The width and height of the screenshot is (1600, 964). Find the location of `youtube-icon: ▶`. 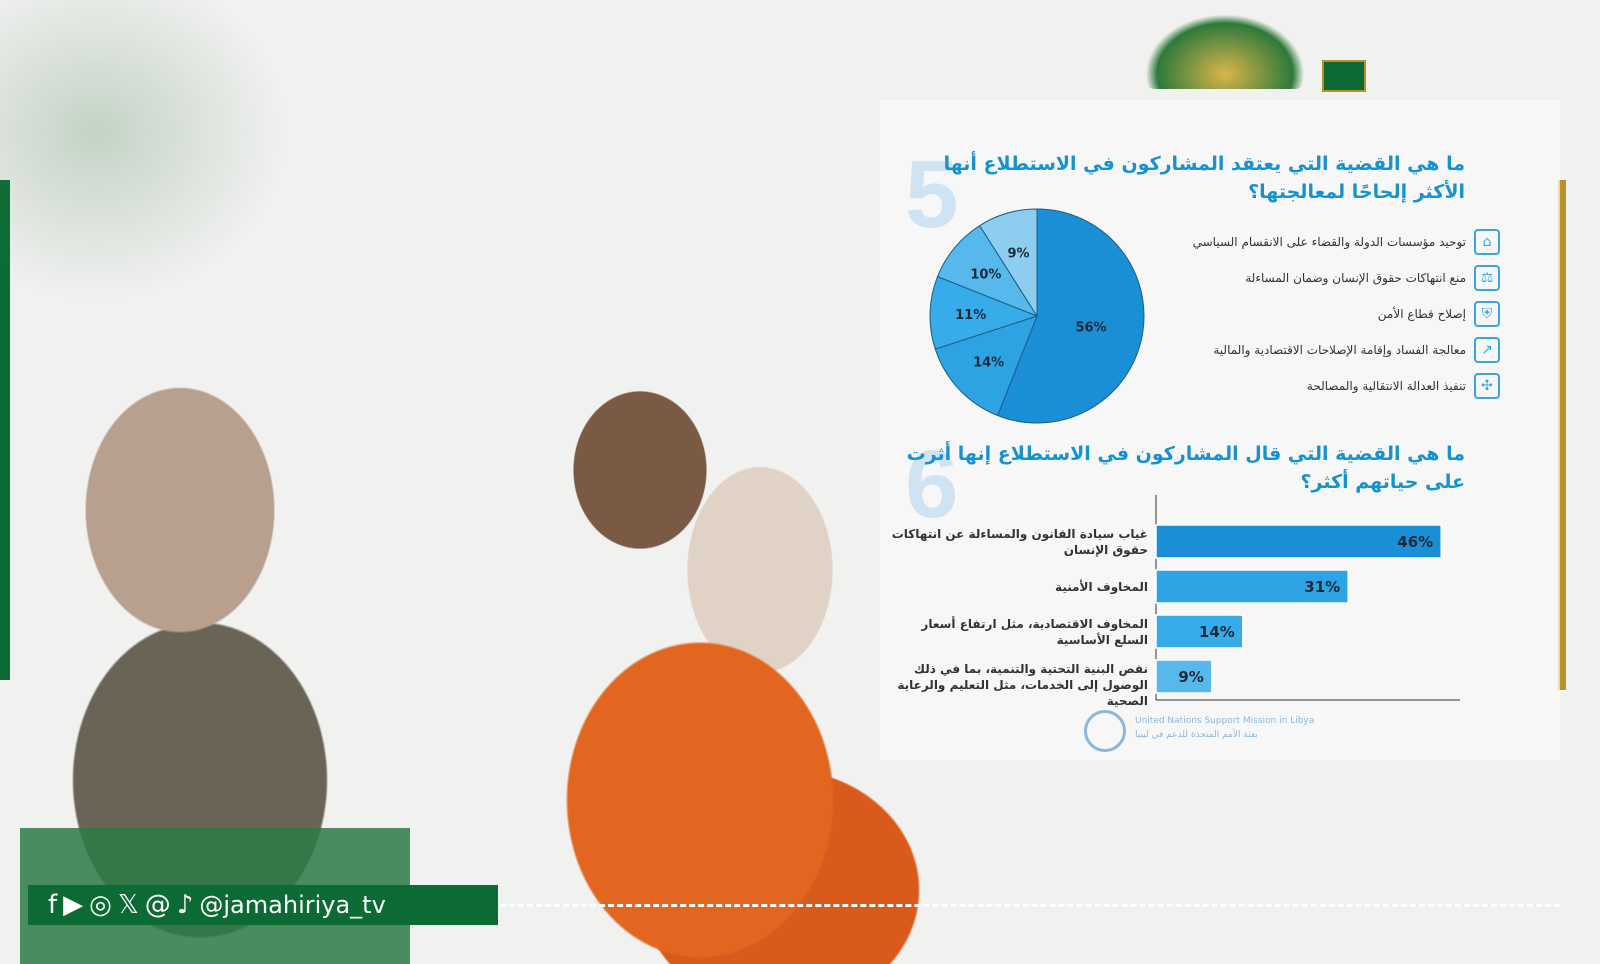

youtube-icon: ▶ is located at coordinates (73, 905).